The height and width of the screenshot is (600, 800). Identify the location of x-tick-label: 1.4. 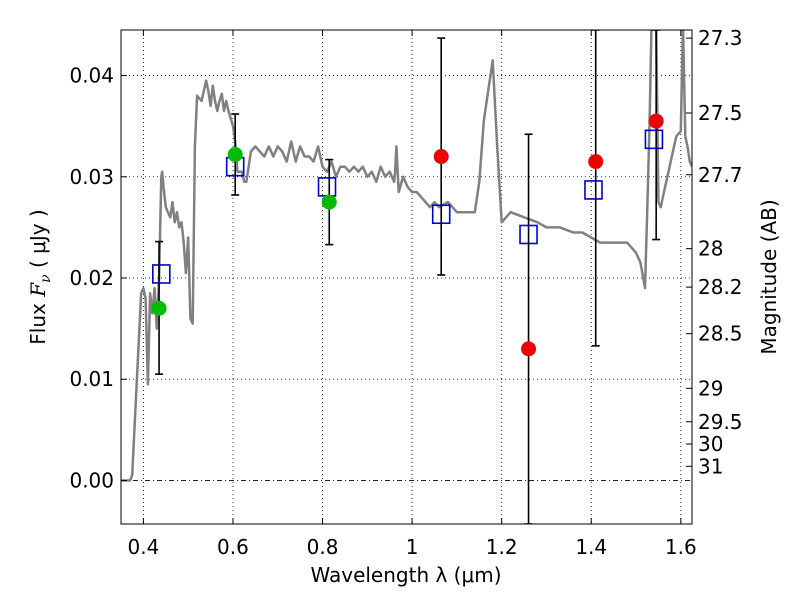
(591, 547).